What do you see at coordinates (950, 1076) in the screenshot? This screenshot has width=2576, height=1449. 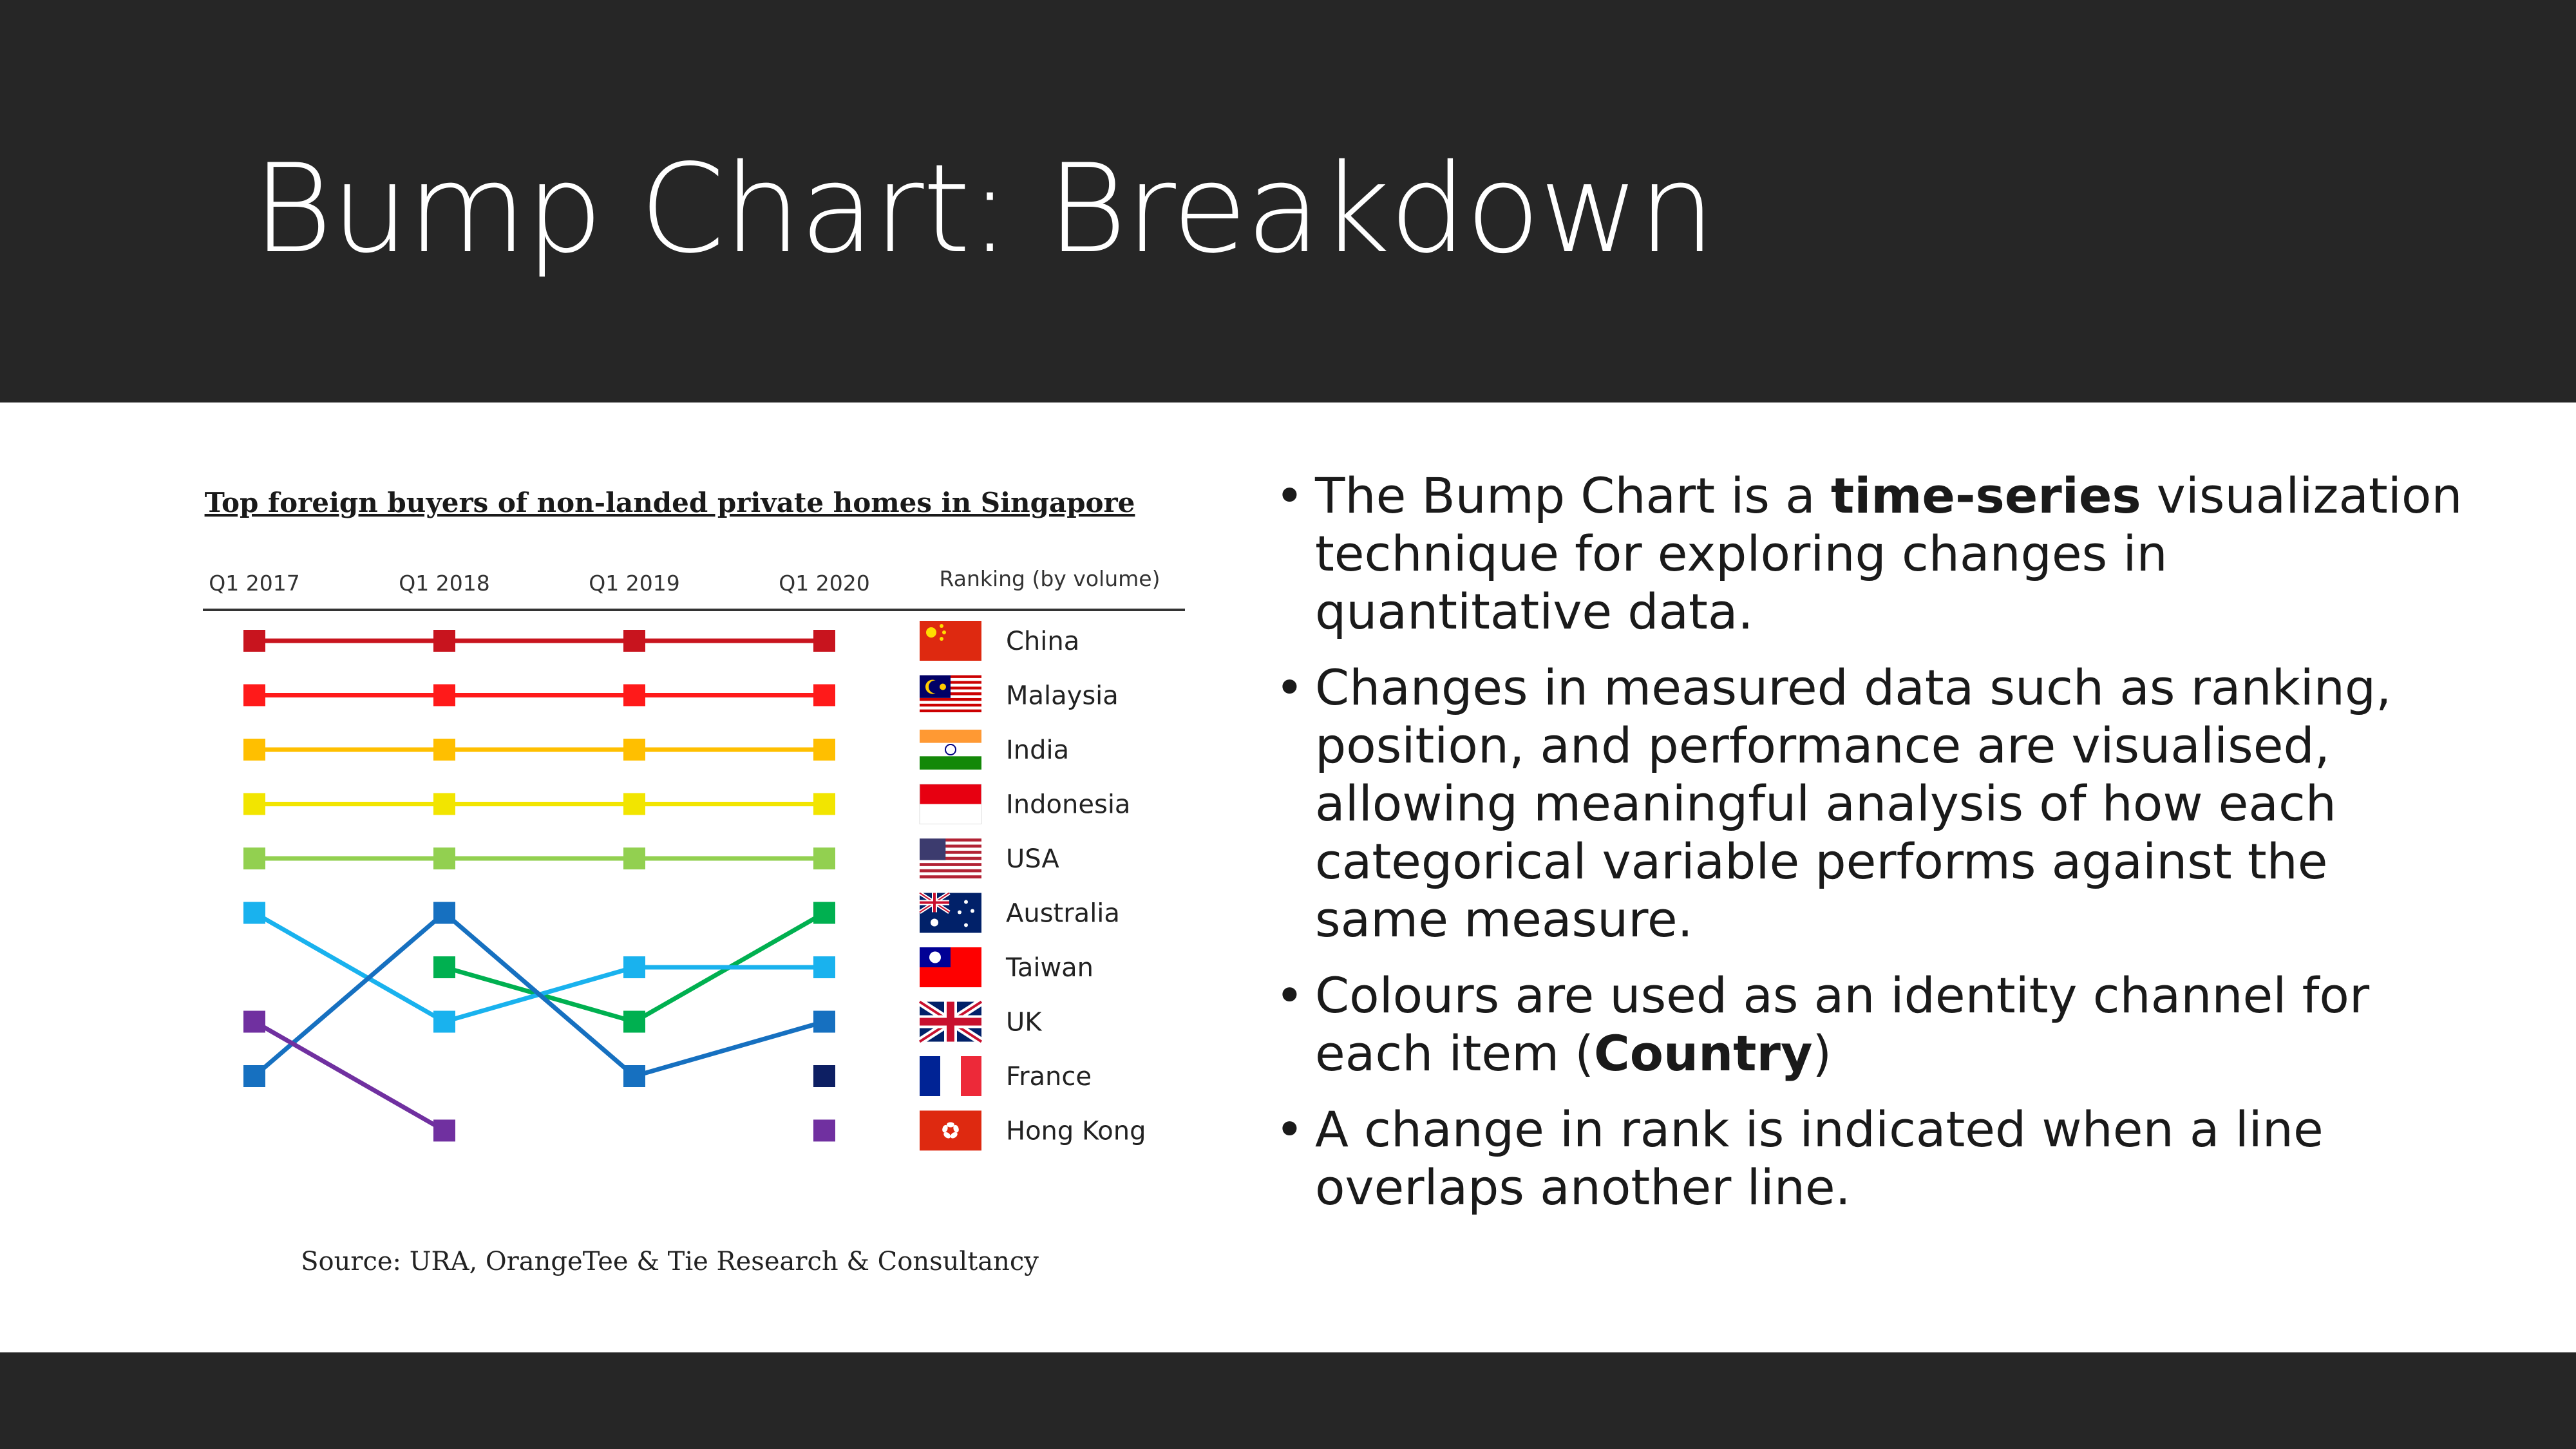 I see `france-flag-icon` at bounding box center [950, 1076].